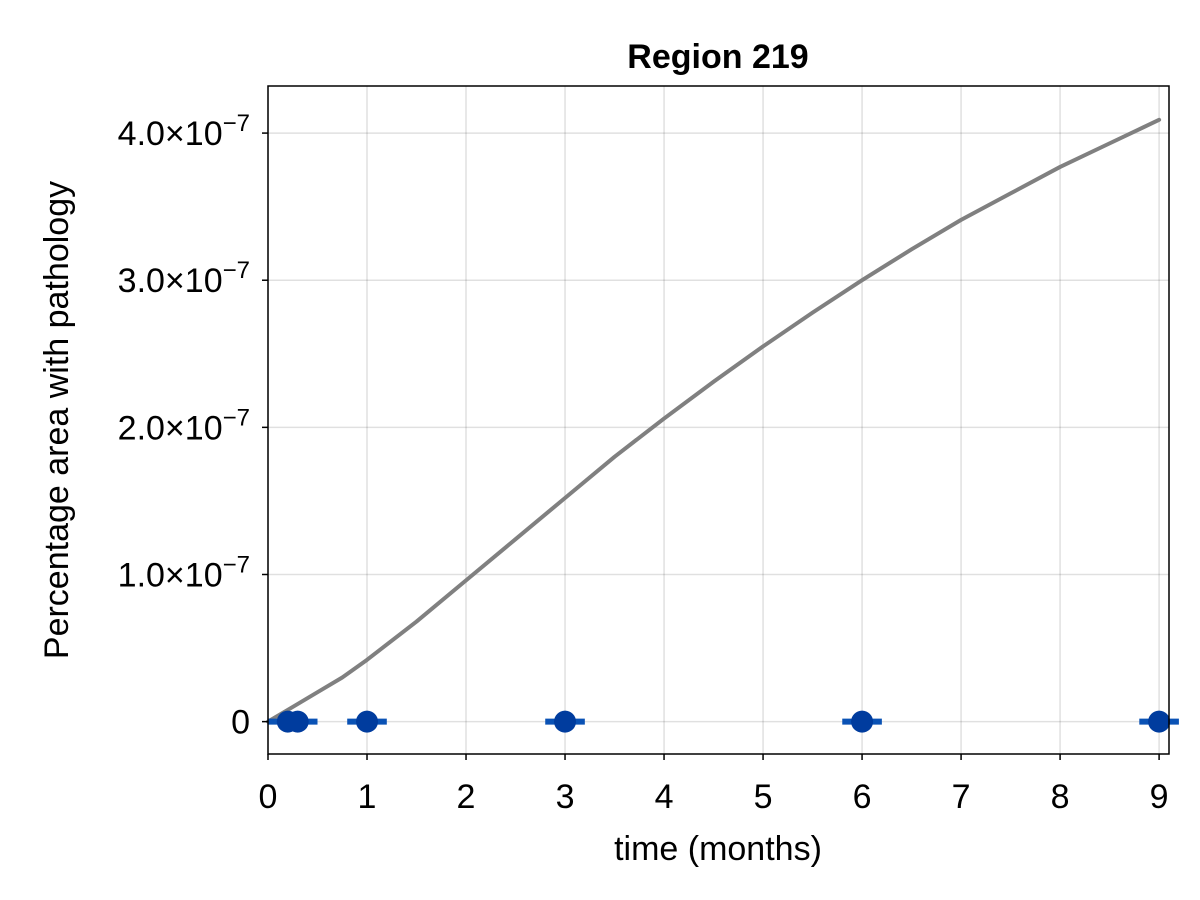  Describe the element at coordinates (268, 797) in the screenshot. I see `x-tick-label: 0` at that location.